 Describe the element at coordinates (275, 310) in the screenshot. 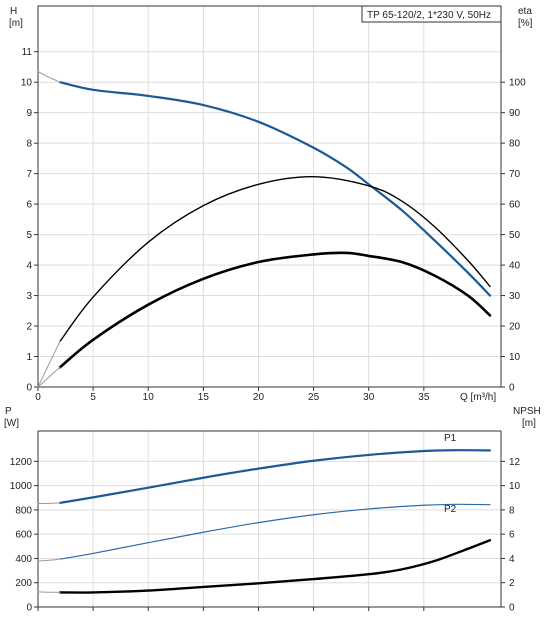

I see `top-series-efficiency-total` at that location.